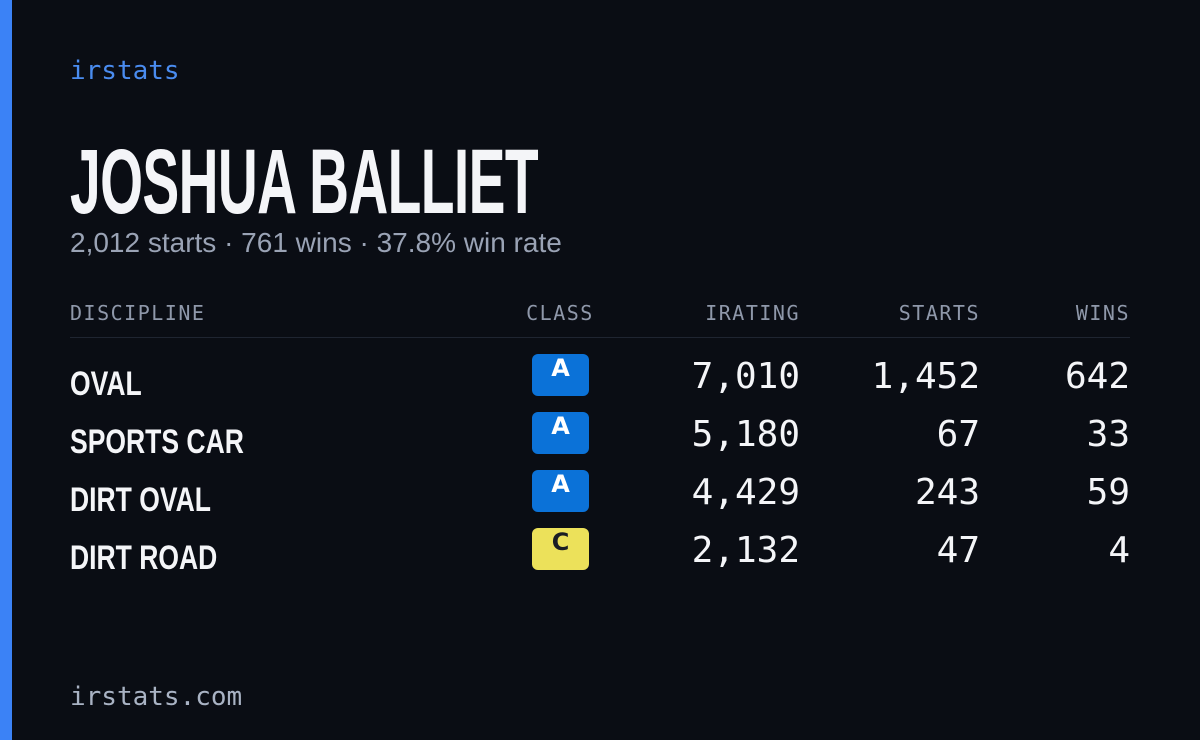 This screenshot has width=1200, height=740. What do you see at coordinates (958, 550) in the screenshot?
I see `starts: 47` at bounding box center [958, 550].